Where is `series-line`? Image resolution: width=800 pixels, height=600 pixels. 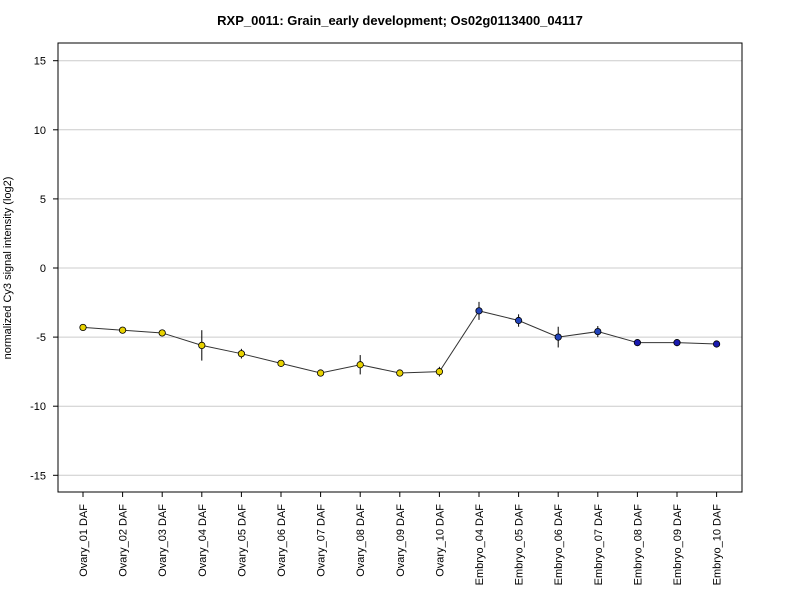
series-line is located at coordinates (399, 342).